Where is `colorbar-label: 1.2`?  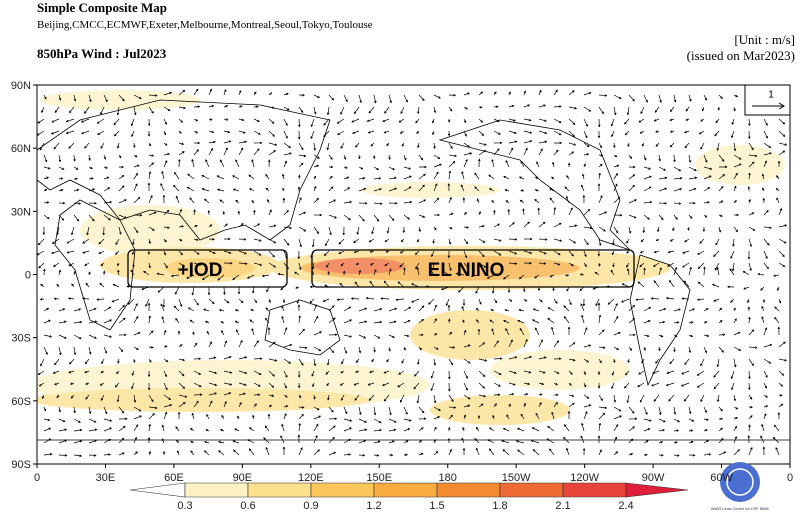
colorbar-label: 1.2 is located at coordinates (373, 506).